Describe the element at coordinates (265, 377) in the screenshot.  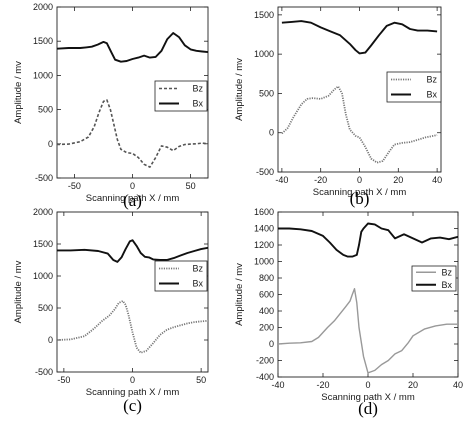
I see `y-tick-label: -400` at that location.